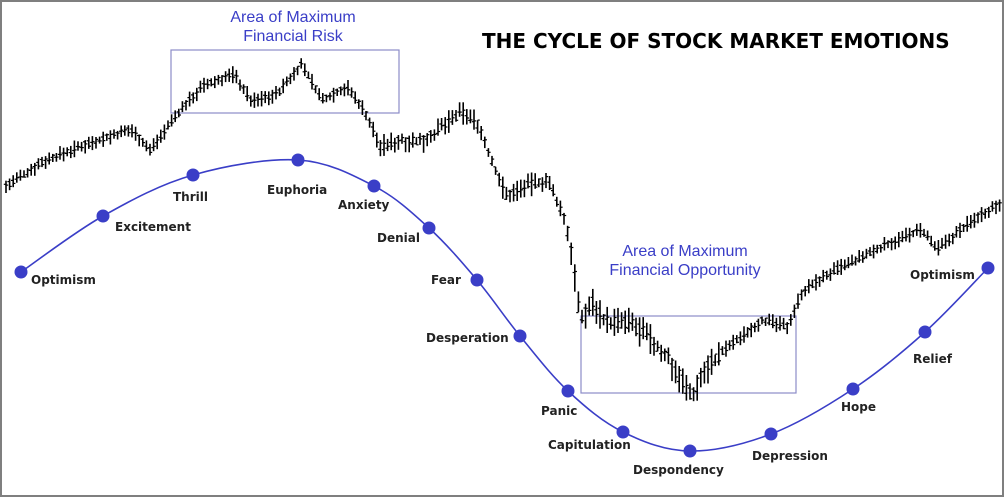 Image resolution: width=1004 pixels, height=497 pixels. I want to click on stage-label-fear: Fear, so click(446, 280).